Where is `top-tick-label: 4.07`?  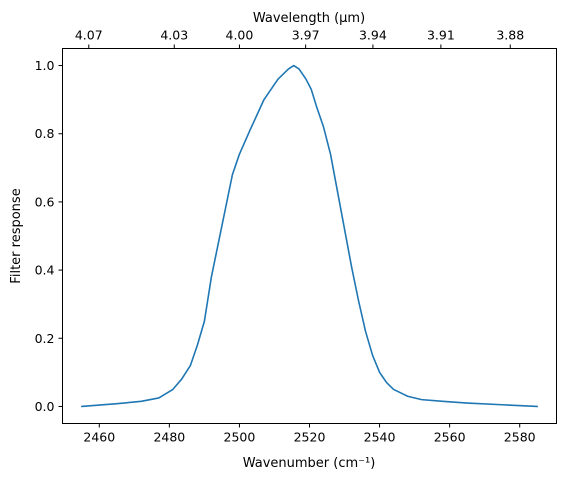
top-tick-label: 4.07 is located at coordinates (89, 35).